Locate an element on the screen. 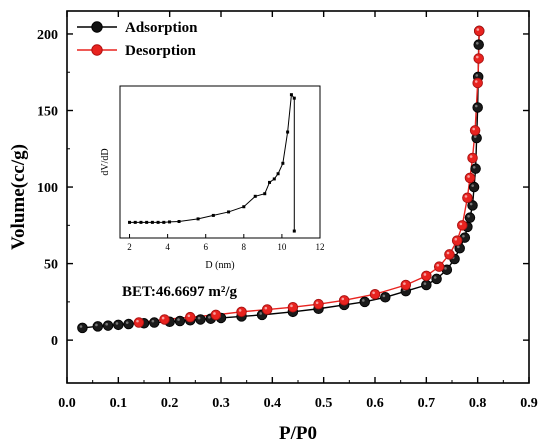 The height and width of the screenshot is (447, 550). legend-desorption-marker is located at coordinates (97, 50).